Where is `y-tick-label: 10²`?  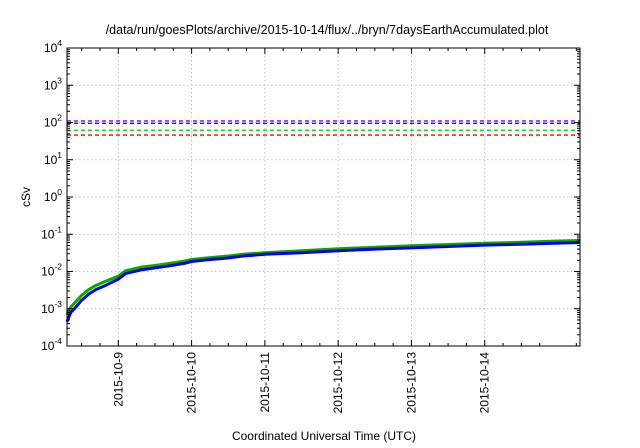 y-tick-label: 10² is located at coordinates (53, 121).